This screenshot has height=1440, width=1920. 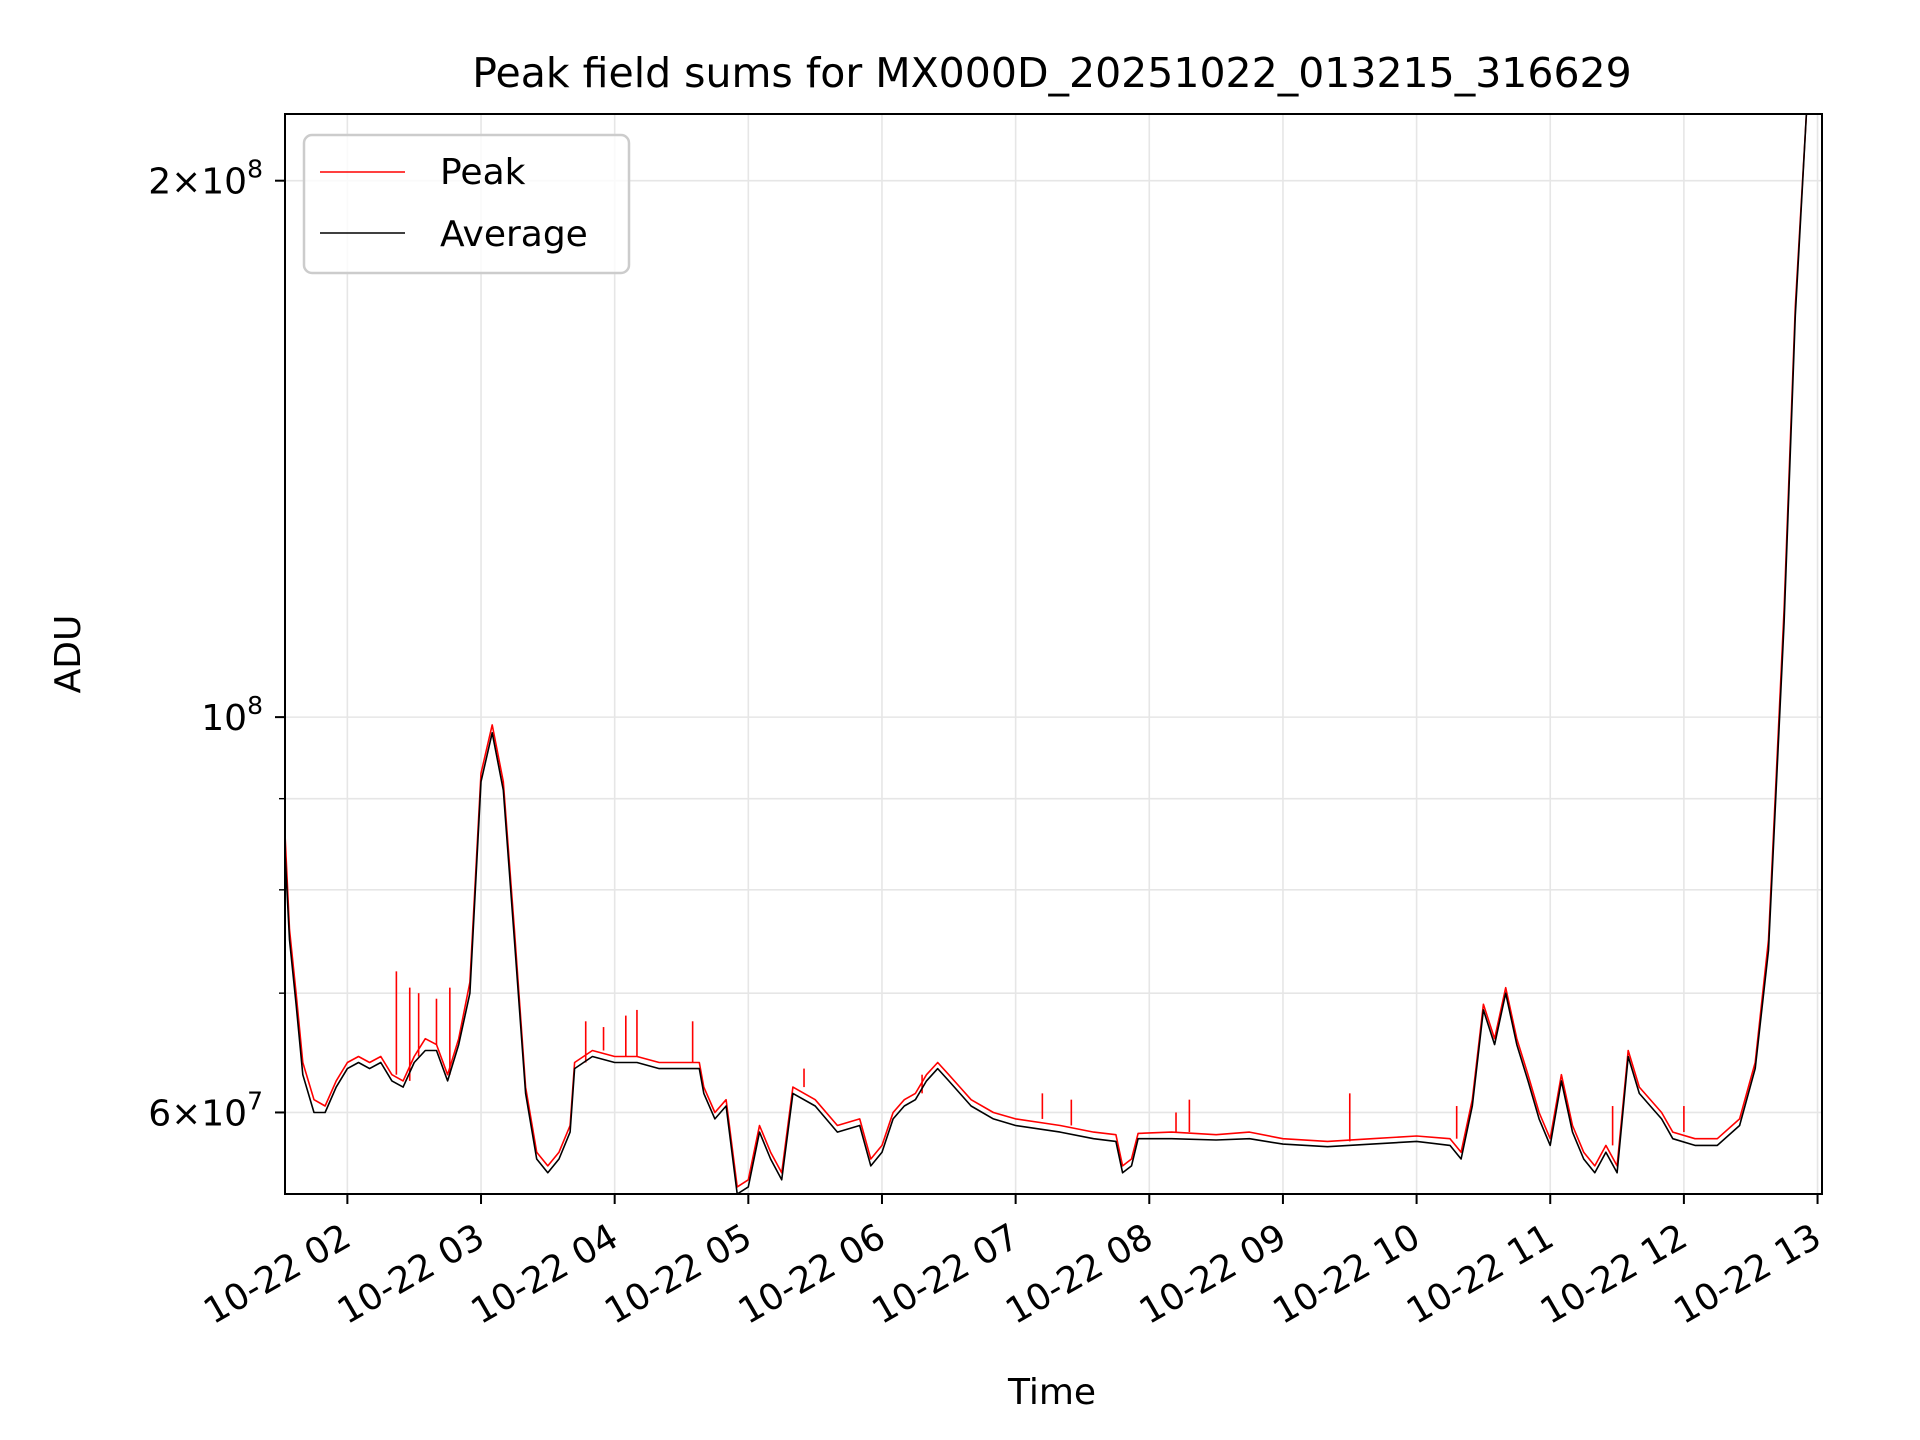 What do you see at coordinates (205, 1110) in the screenshot?
I see `y-tick-label: 6×107` at bounding box center [205, 1110].